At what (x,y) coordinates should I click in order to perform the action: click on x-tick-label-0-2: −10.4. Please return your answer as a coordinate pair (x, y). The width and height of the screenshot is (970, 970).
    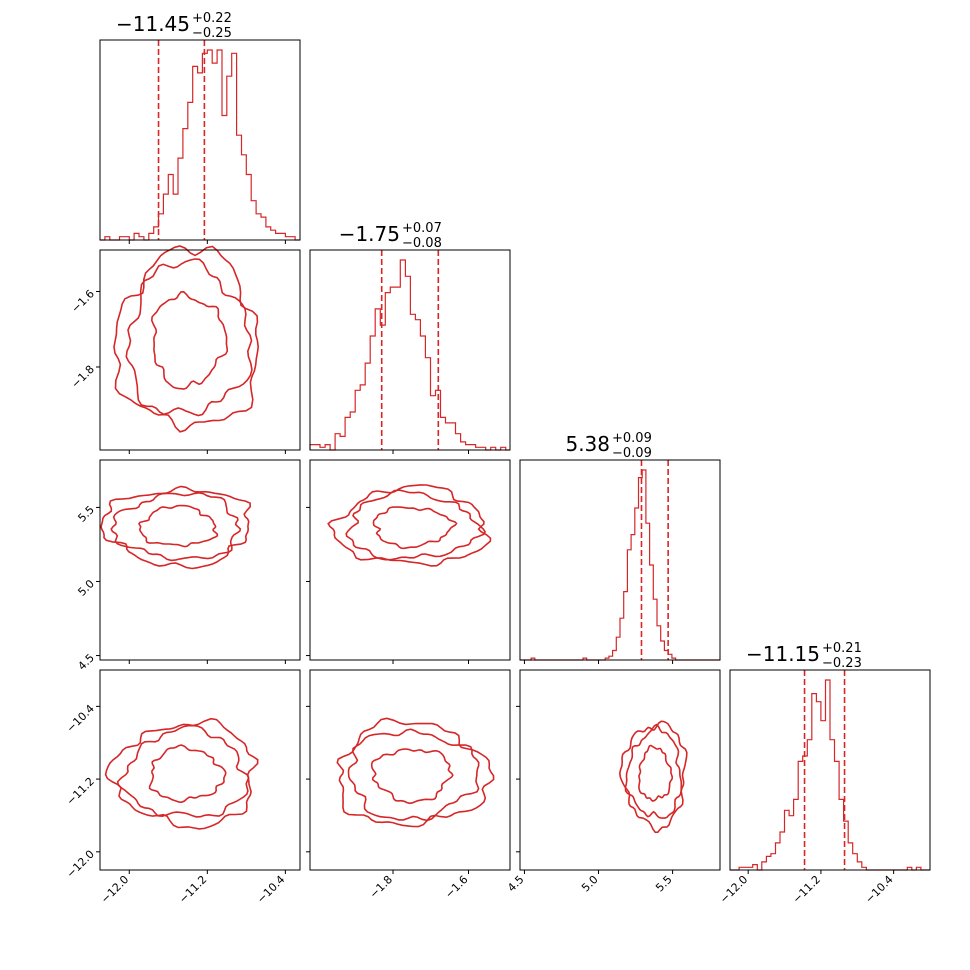
    Looking at the image, I should click on (270, 889).